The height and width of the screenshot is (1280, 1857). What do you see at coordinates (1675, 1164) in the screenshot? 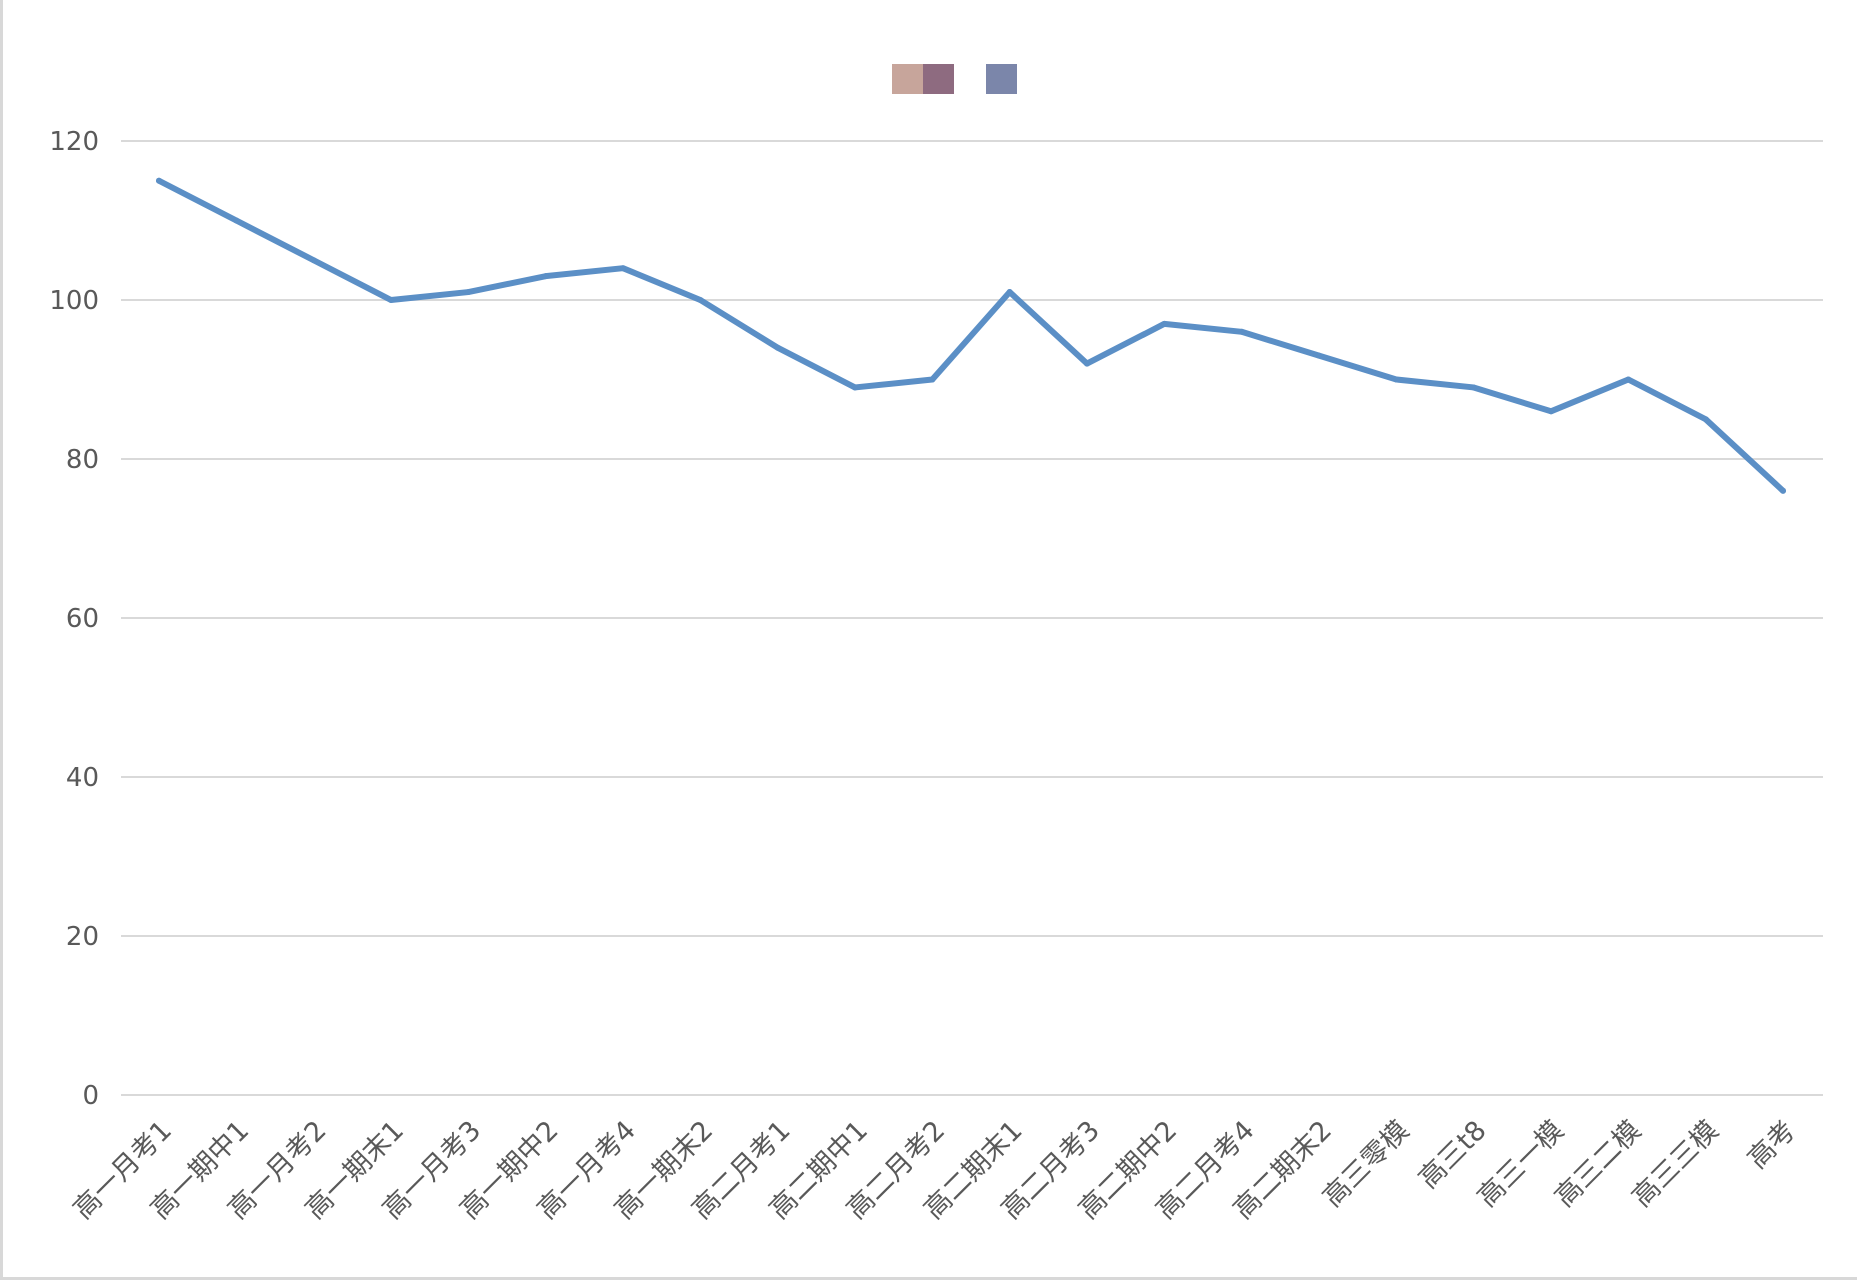
I see `x-tick-label: 高三三模` at bounding box center [1675, 1164].